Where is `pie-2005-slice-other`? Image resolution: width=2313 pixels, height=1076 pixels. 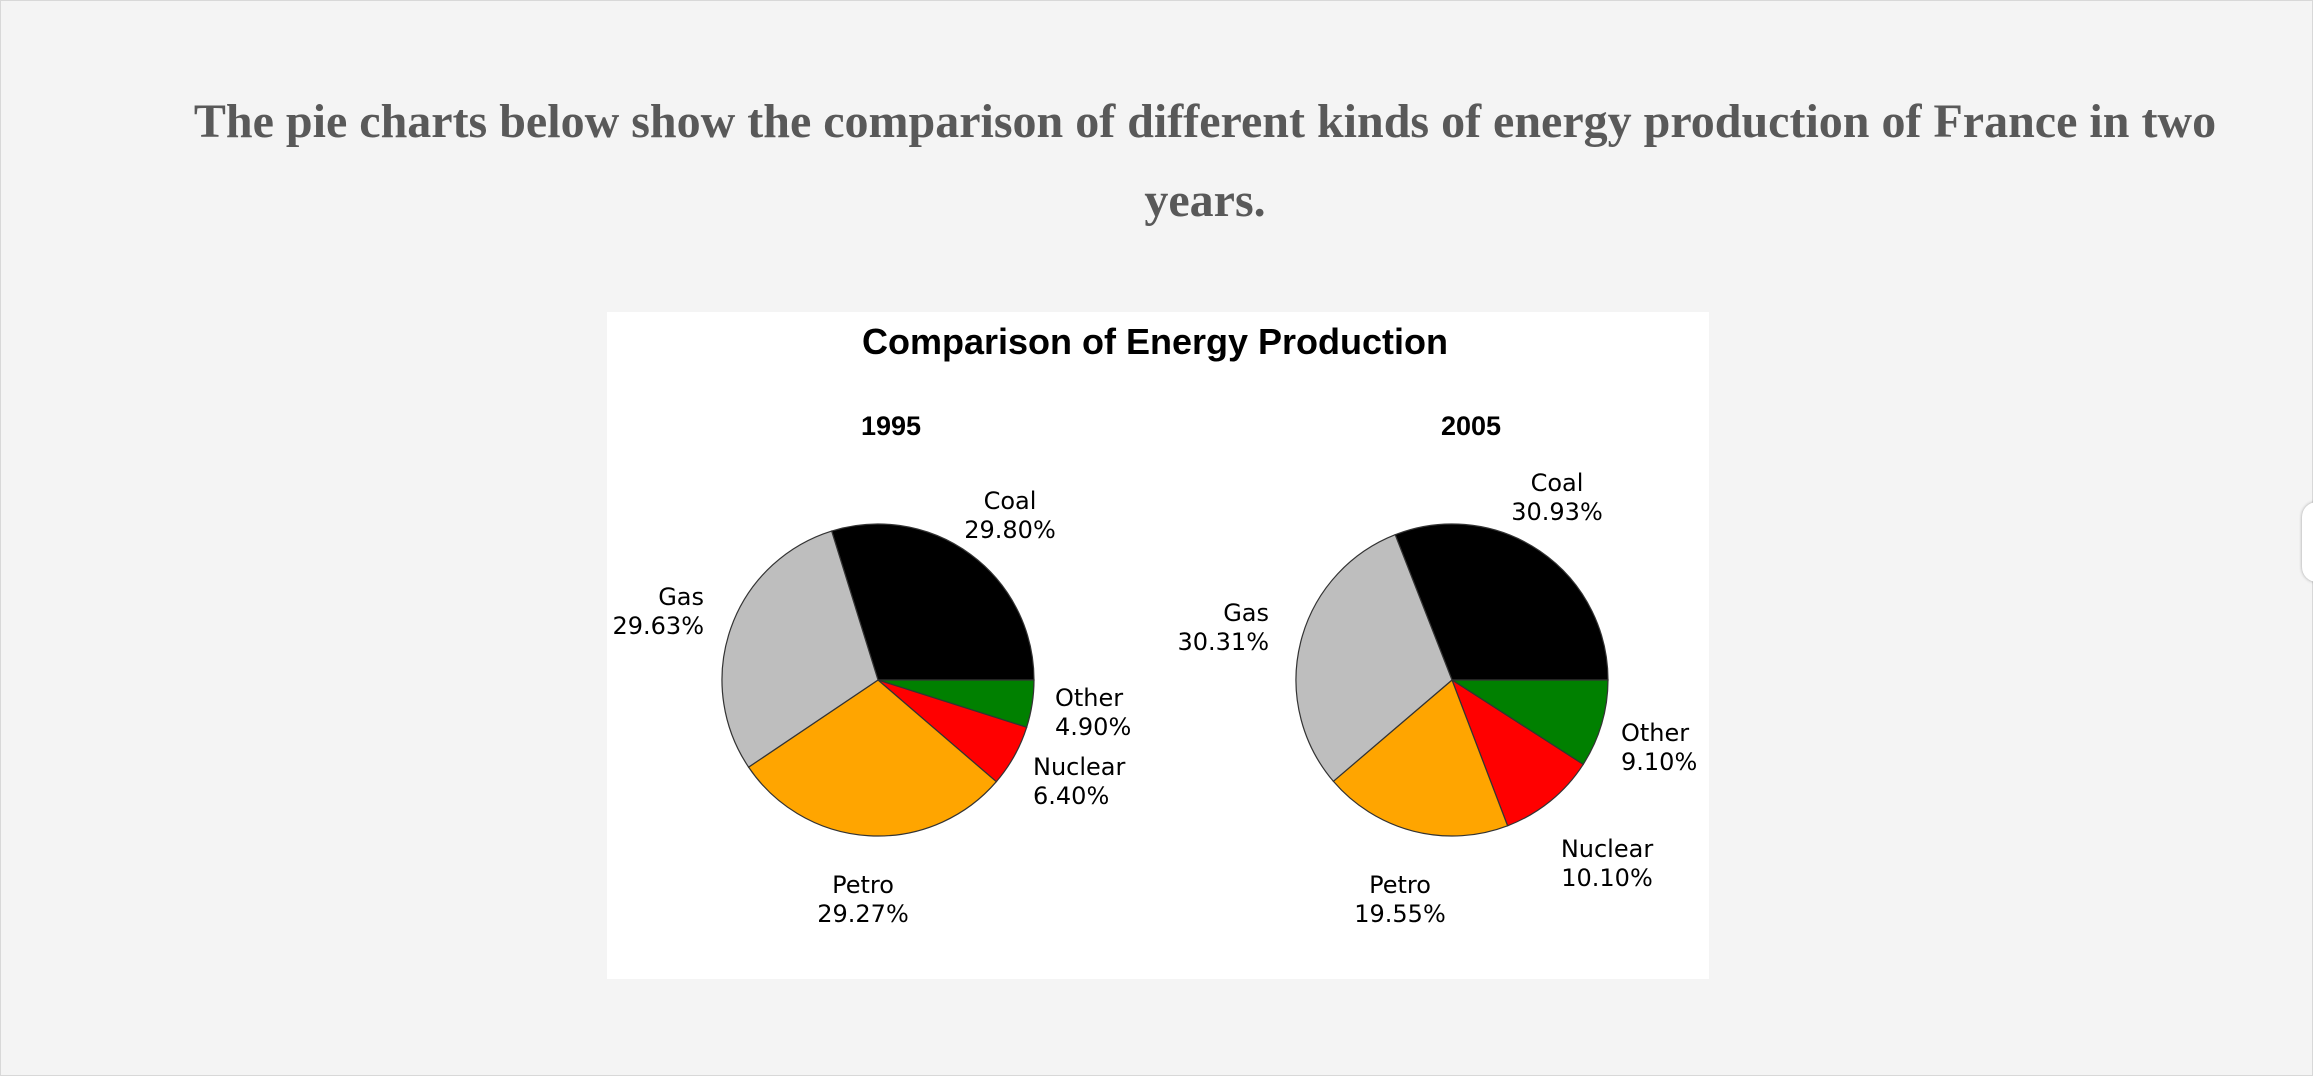 pie-2005-slice-other is located at coordinates (1529, 722).